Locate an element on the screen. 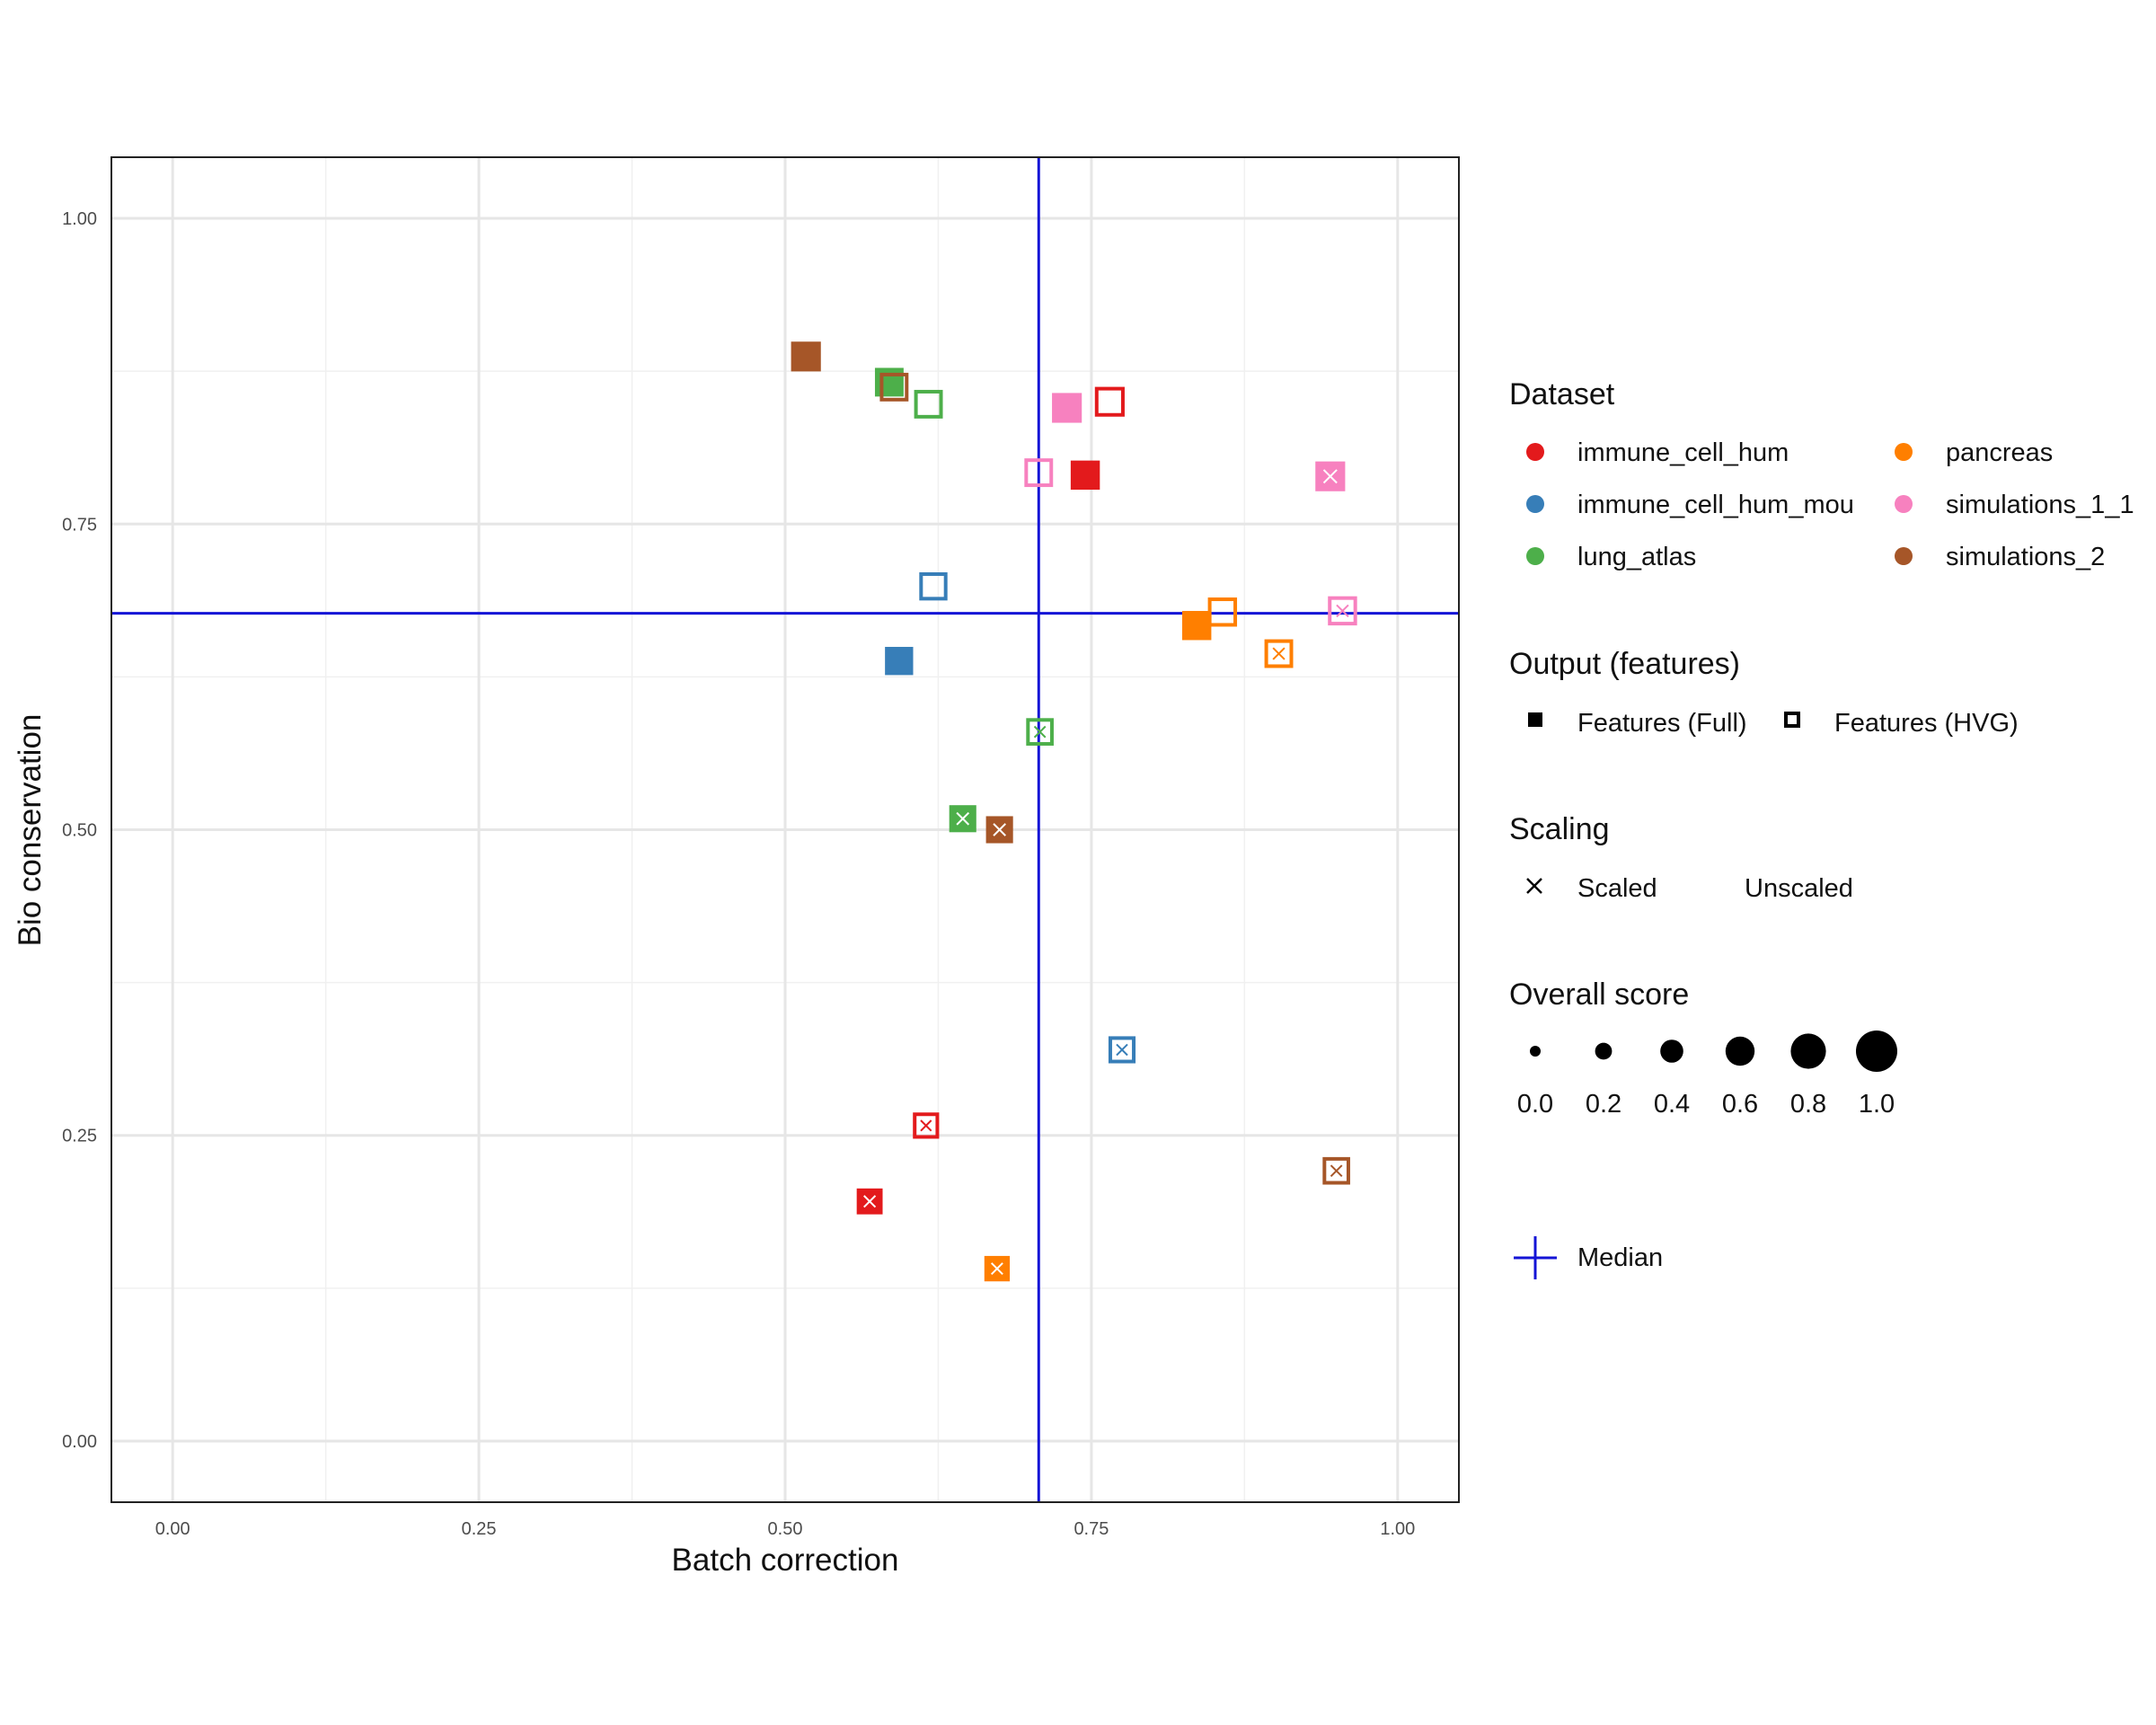  legend-scaling-title: Scaling is located at coordinates (1560, 829).